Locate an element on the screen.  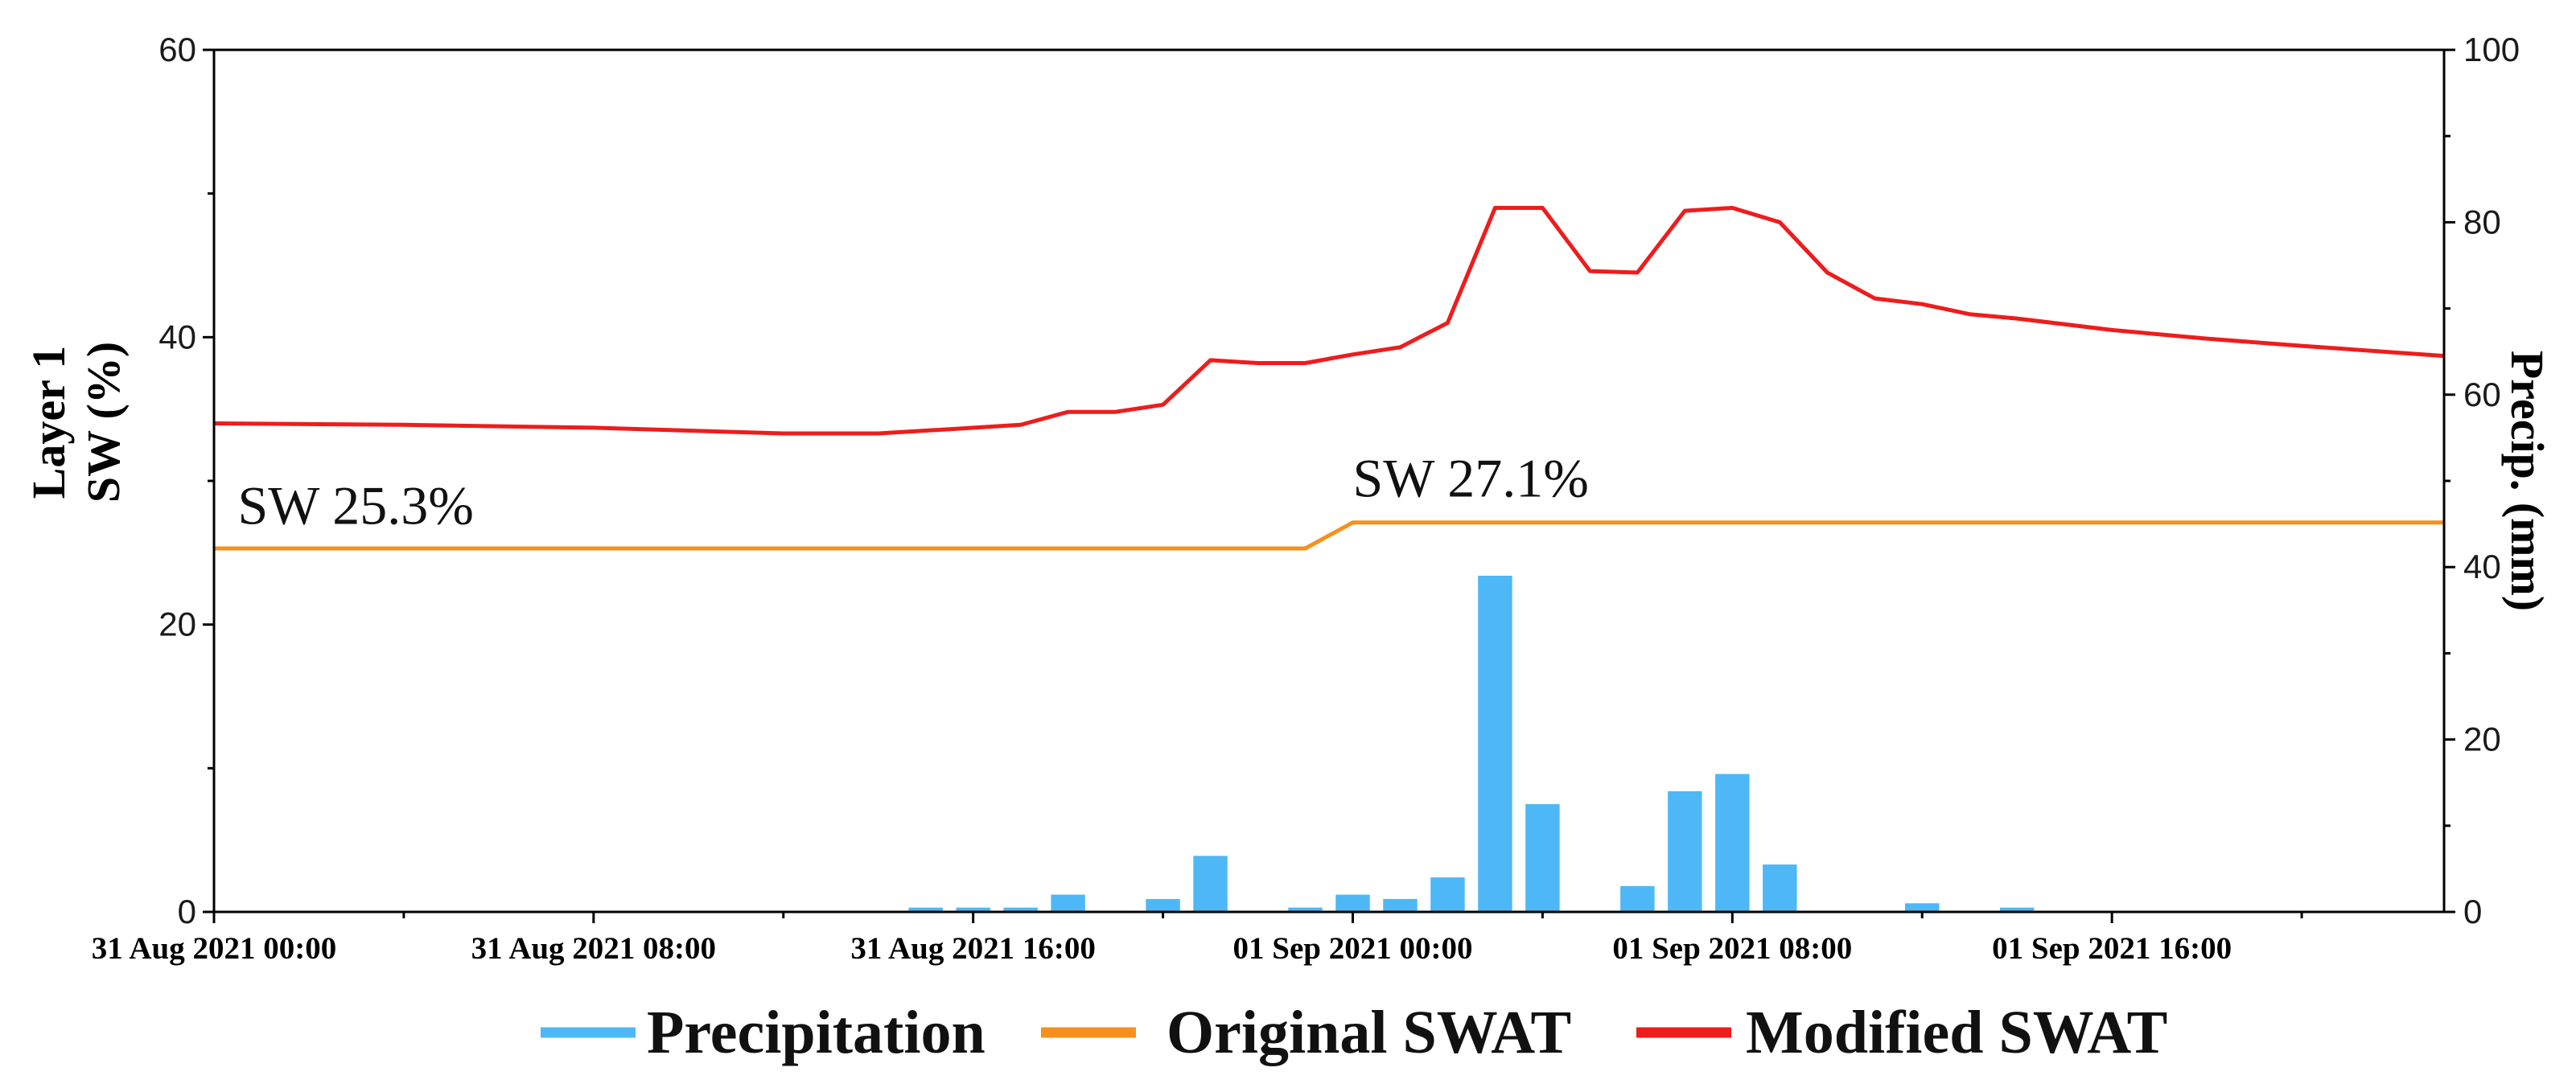
x-tick-label-5: 01 Sep 2021 16:00 is located at coordinates (2112, 948).